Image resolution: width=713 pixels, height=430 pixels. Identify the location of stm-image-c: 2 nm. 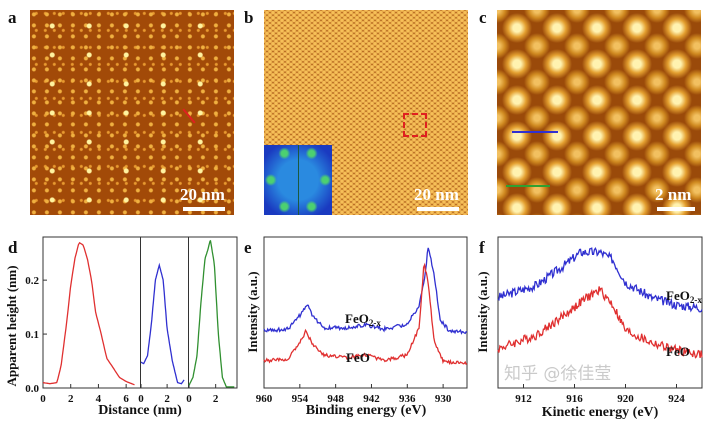
(599, 112).